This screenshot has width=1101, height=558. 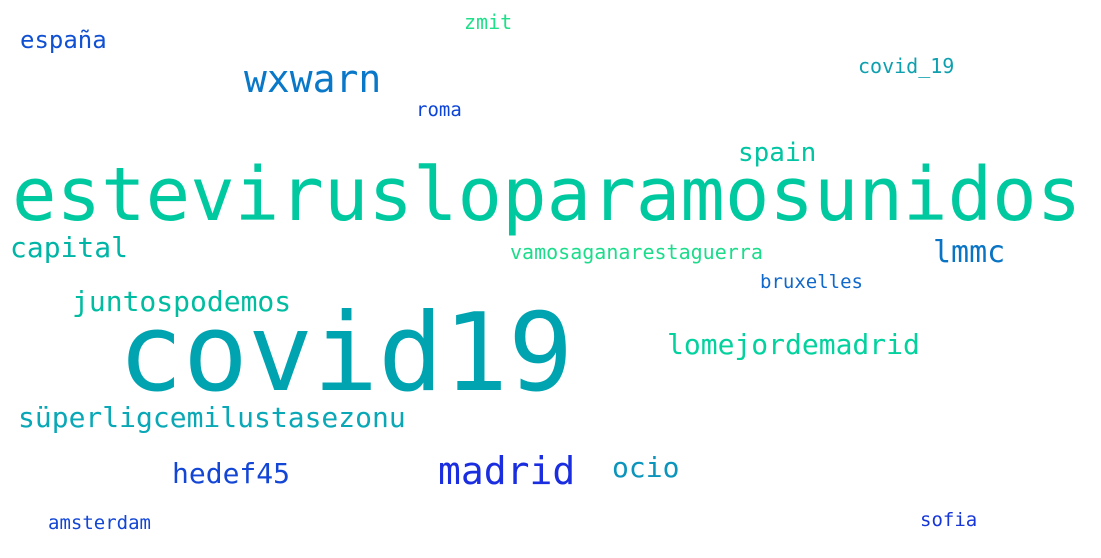 I want to click on word-vamosaganarestaguerra: vamosaganarestaguerra, so click(x=636, y=252).